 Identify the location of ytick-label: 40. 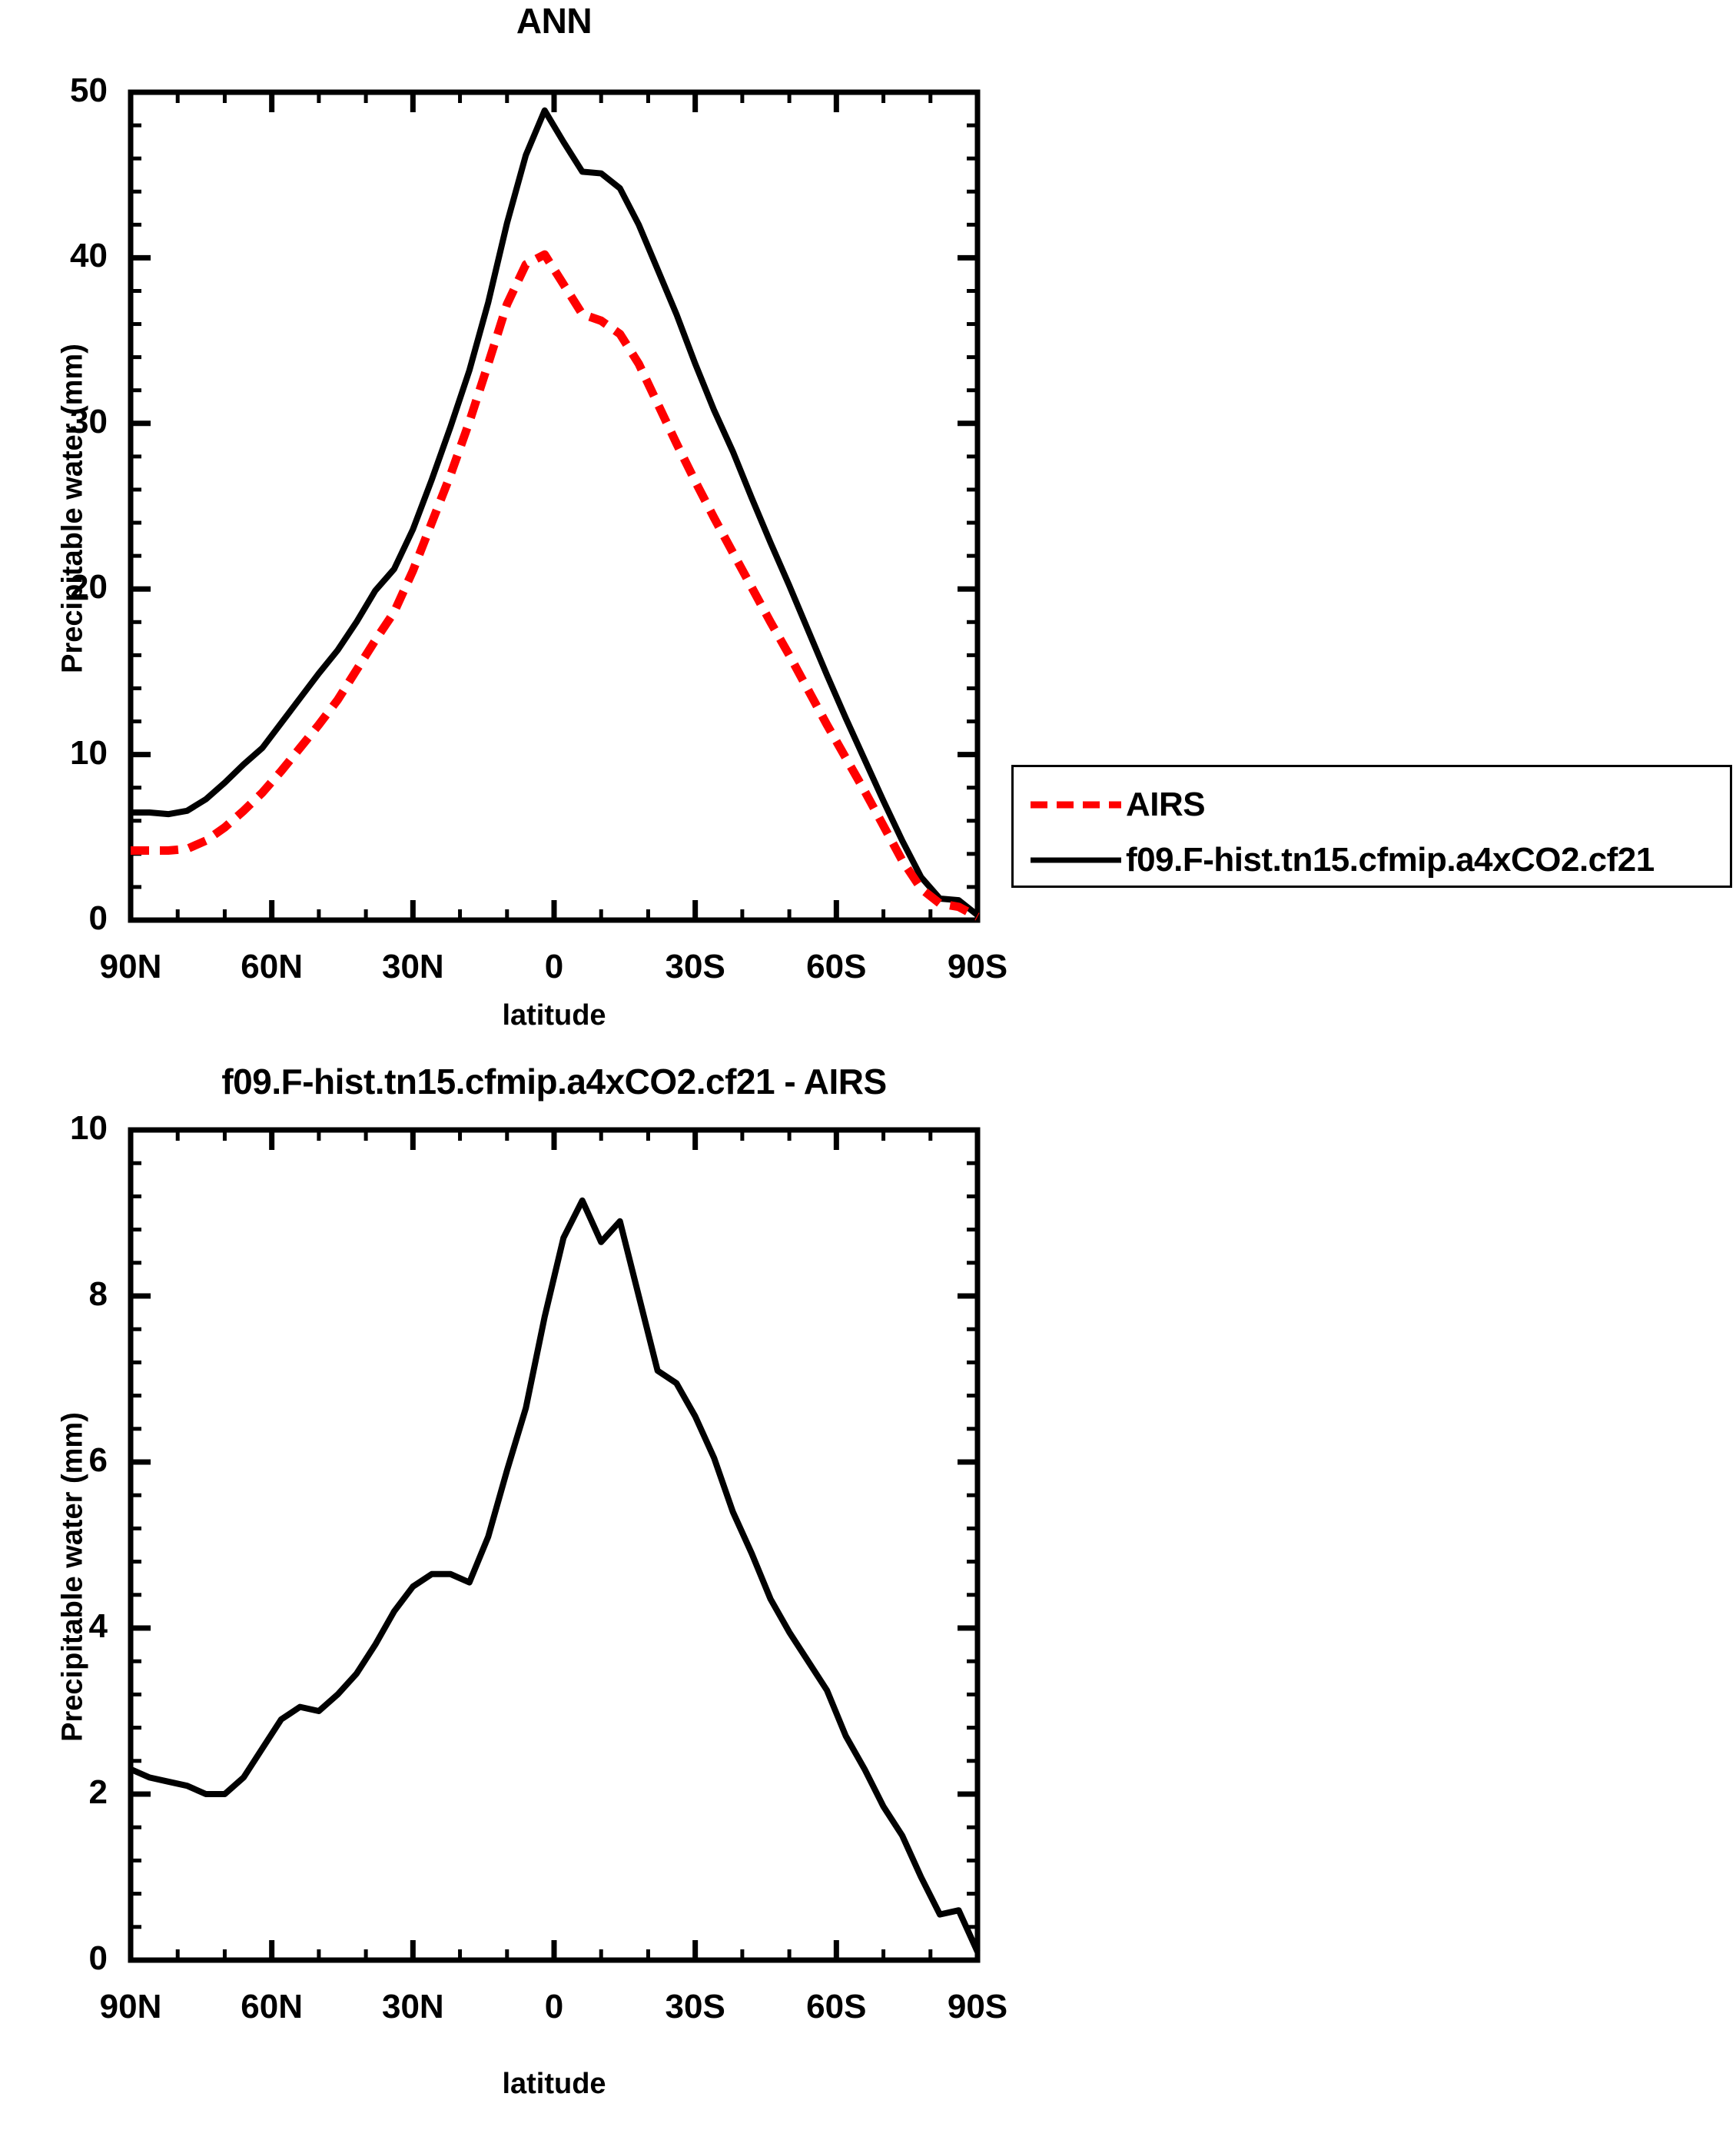
(89, 256).